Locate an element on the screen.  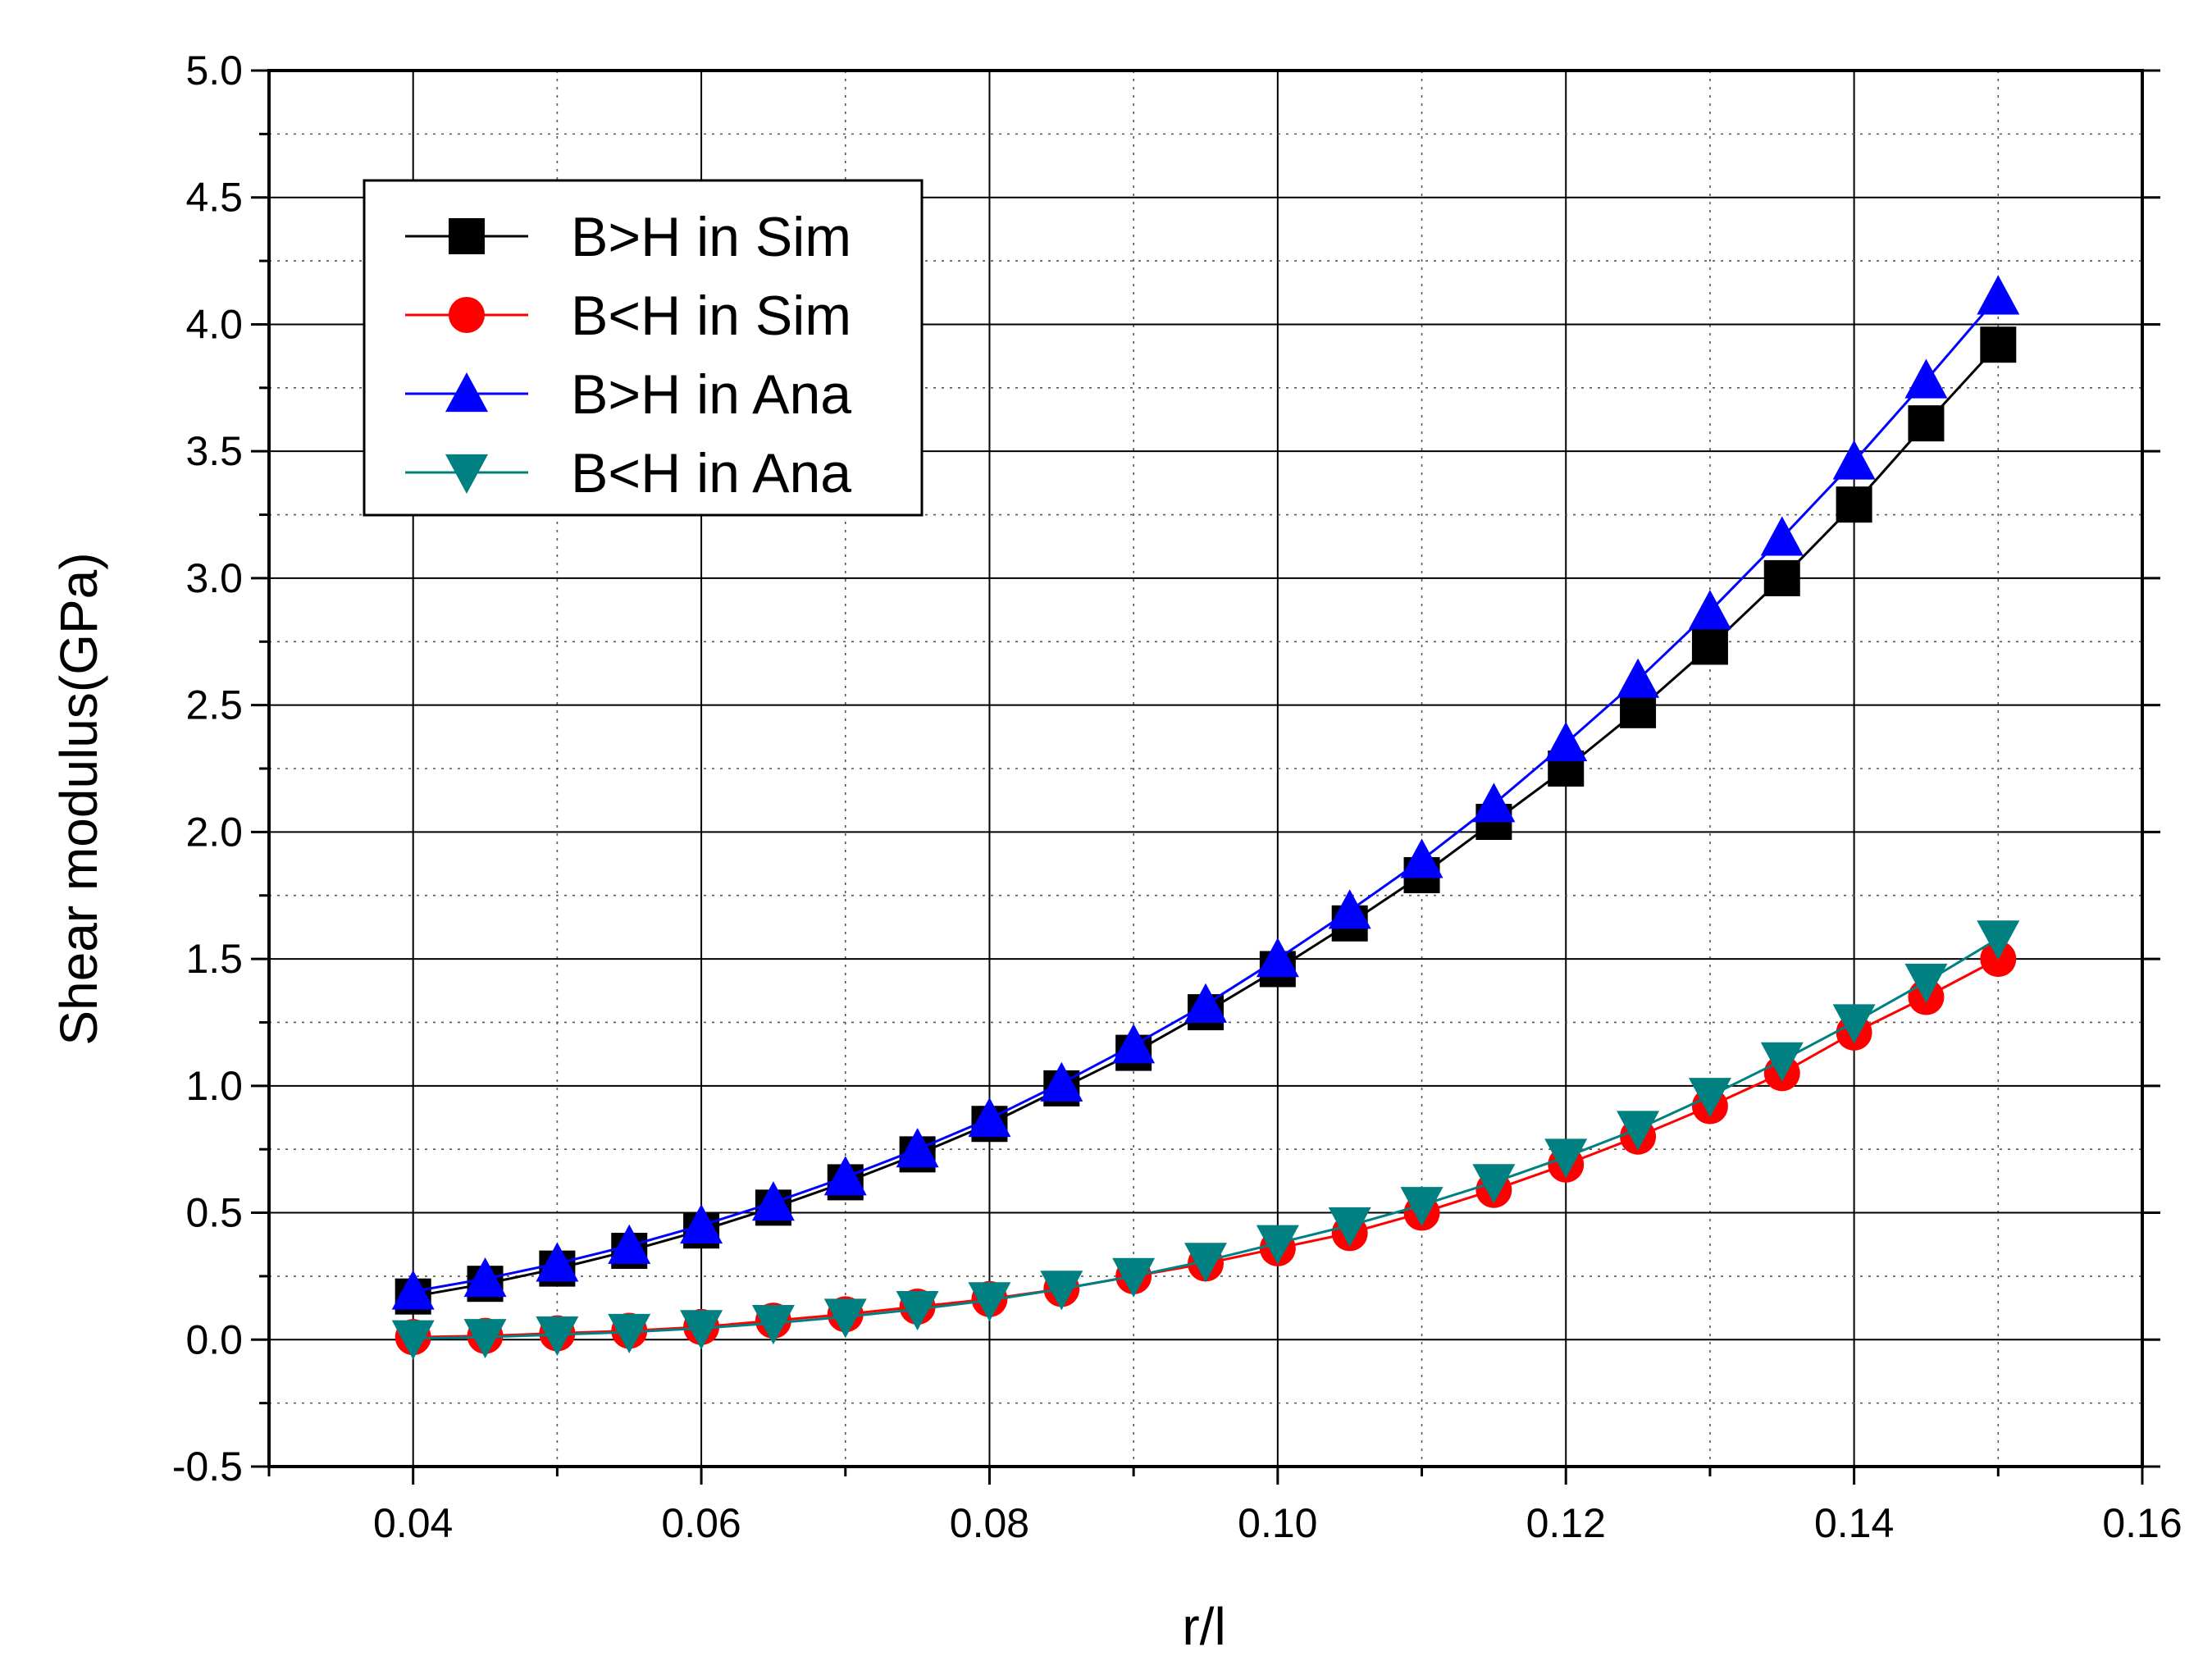
legend-item: B>H in Ana is located at coordinates (628, 394).